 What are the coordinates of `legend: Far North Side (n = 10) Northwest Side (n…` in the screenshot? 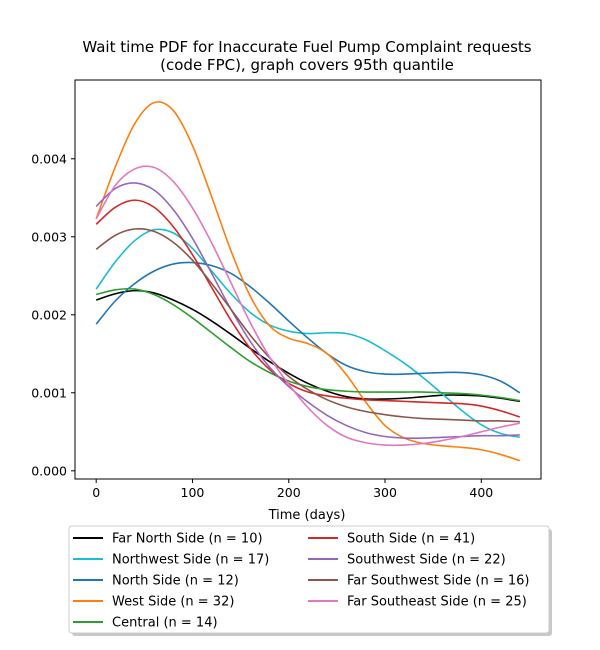 It's located at (310, 580).